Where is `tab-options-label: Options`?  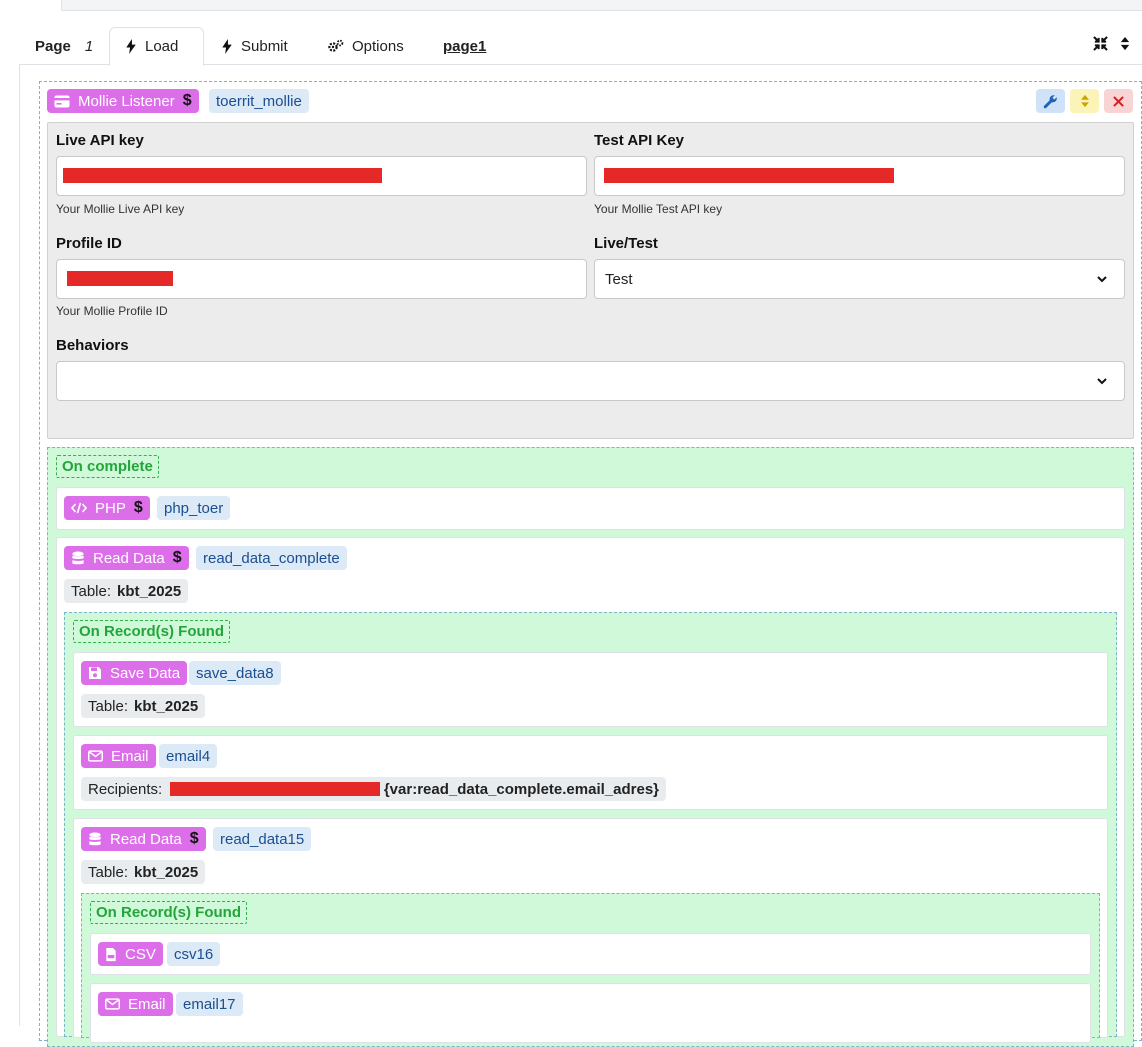
tab-options-label: Options is located at coordinates (378, 46).